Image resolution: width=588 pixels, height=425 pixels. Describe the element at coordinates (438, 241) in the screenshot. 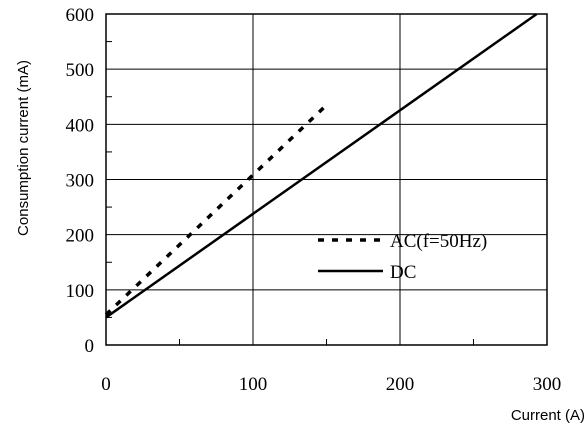

I see `legend-label: AC(f=50Hz)` at that location.